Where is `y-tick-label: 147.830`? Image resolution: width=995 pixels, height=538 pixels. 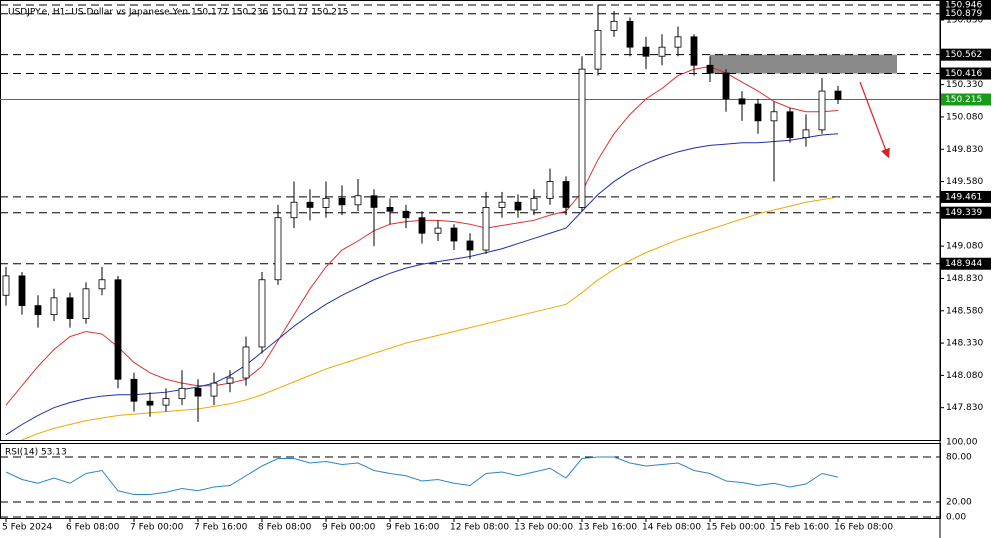
y-tick-label: 147.830 is located at coordinates (964, 408).